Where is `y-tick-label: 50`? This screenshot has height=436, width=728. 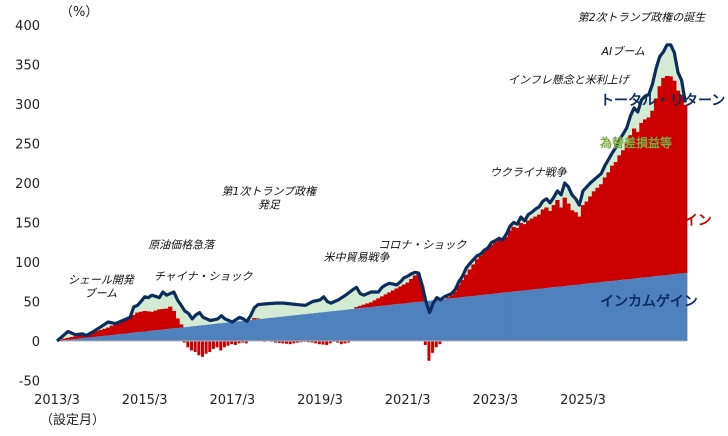
y-tick-label: 50 is located at coordinates (31, 303).